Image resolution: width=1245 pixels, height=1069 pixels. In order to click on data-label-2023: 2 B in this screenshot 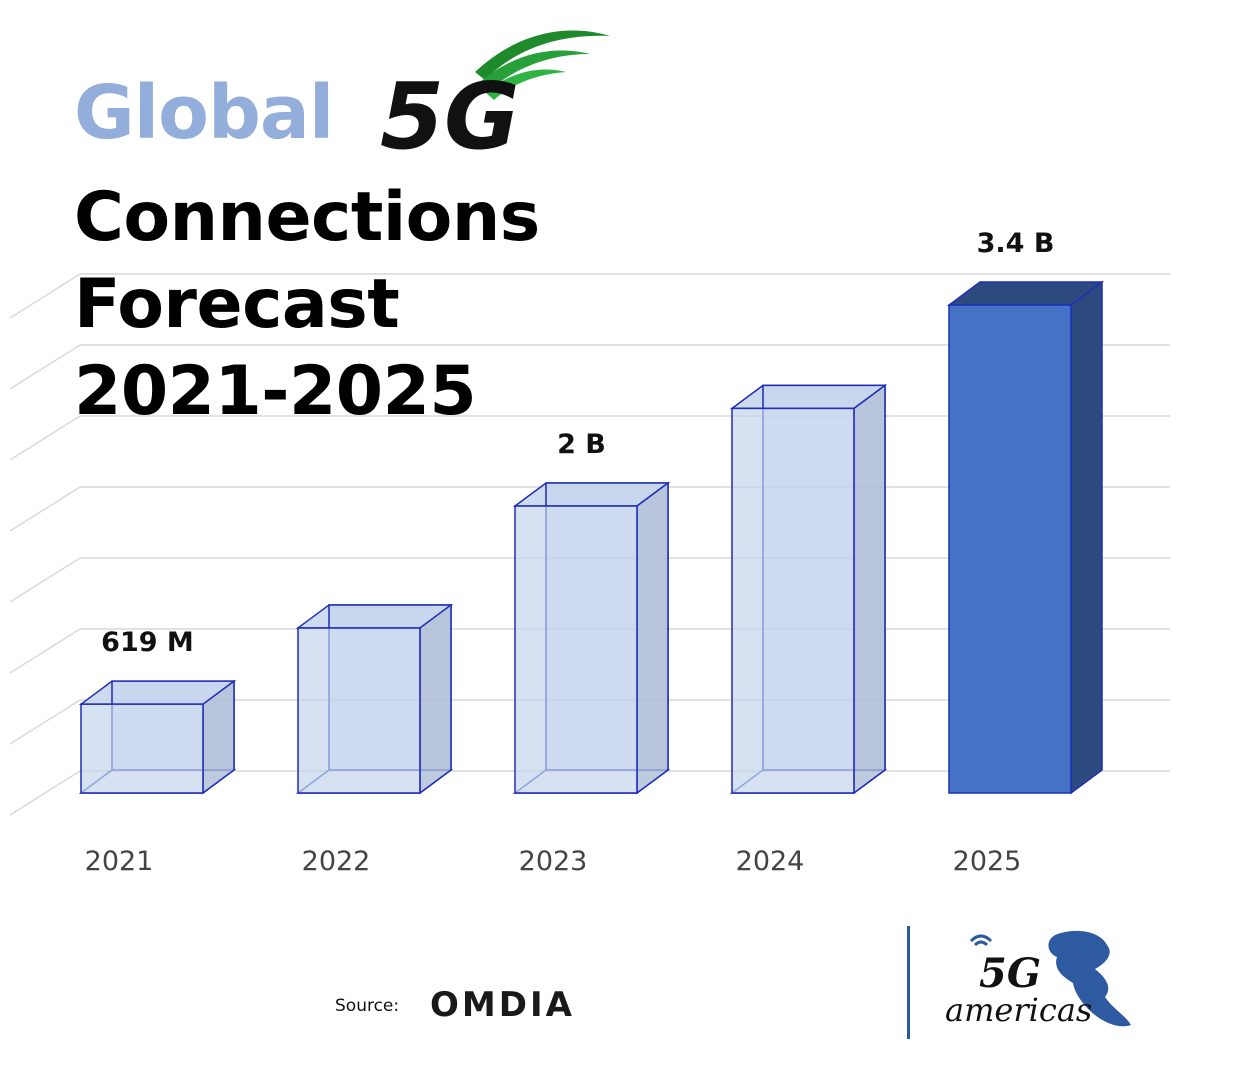, I will do `click(581, 444)`.